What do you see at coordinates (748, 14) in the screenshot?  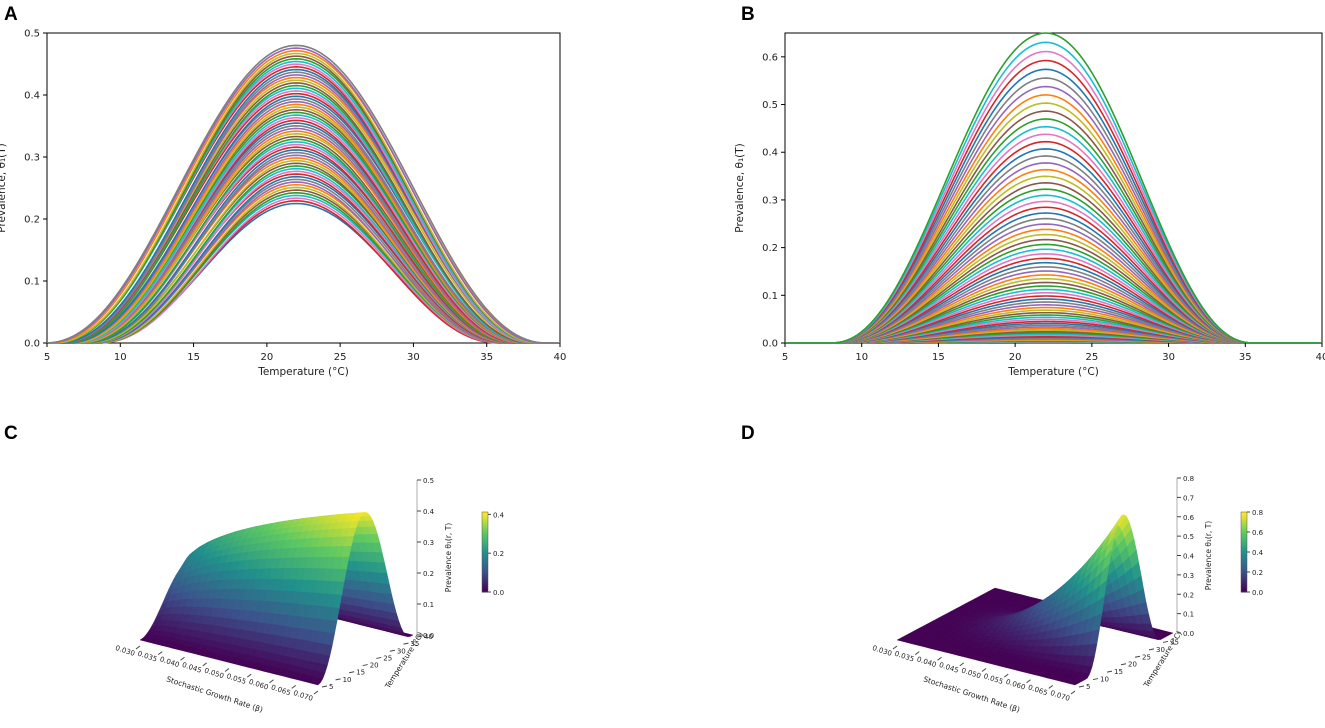 I see `panel-label-b: B` at bounding box center [748, 14].